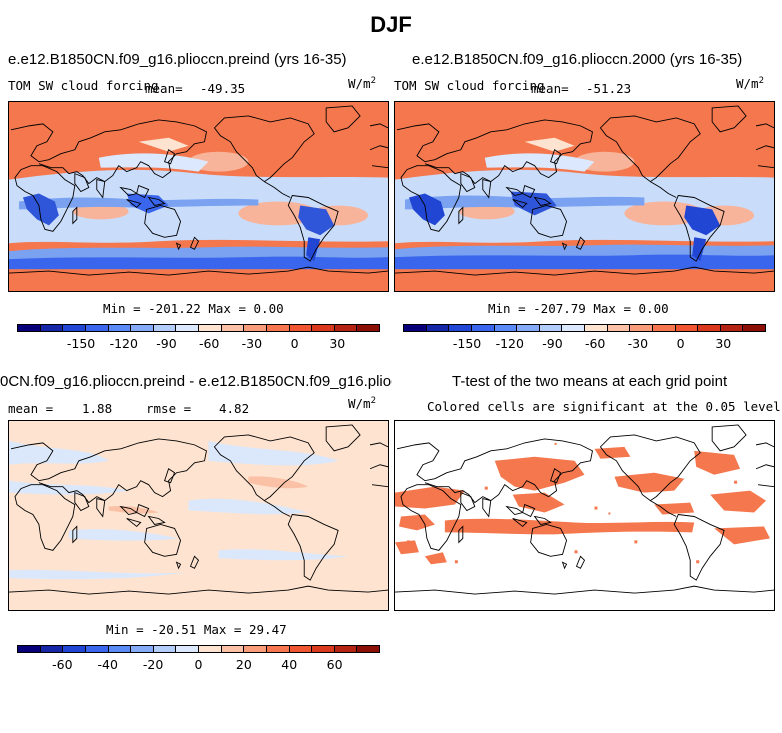 This screenshot has width=782, height=733. What do you see at coordinates (362, 84) in the screenshot?
I see `top-left-units: W/m2` at bounding box center [362, 84].